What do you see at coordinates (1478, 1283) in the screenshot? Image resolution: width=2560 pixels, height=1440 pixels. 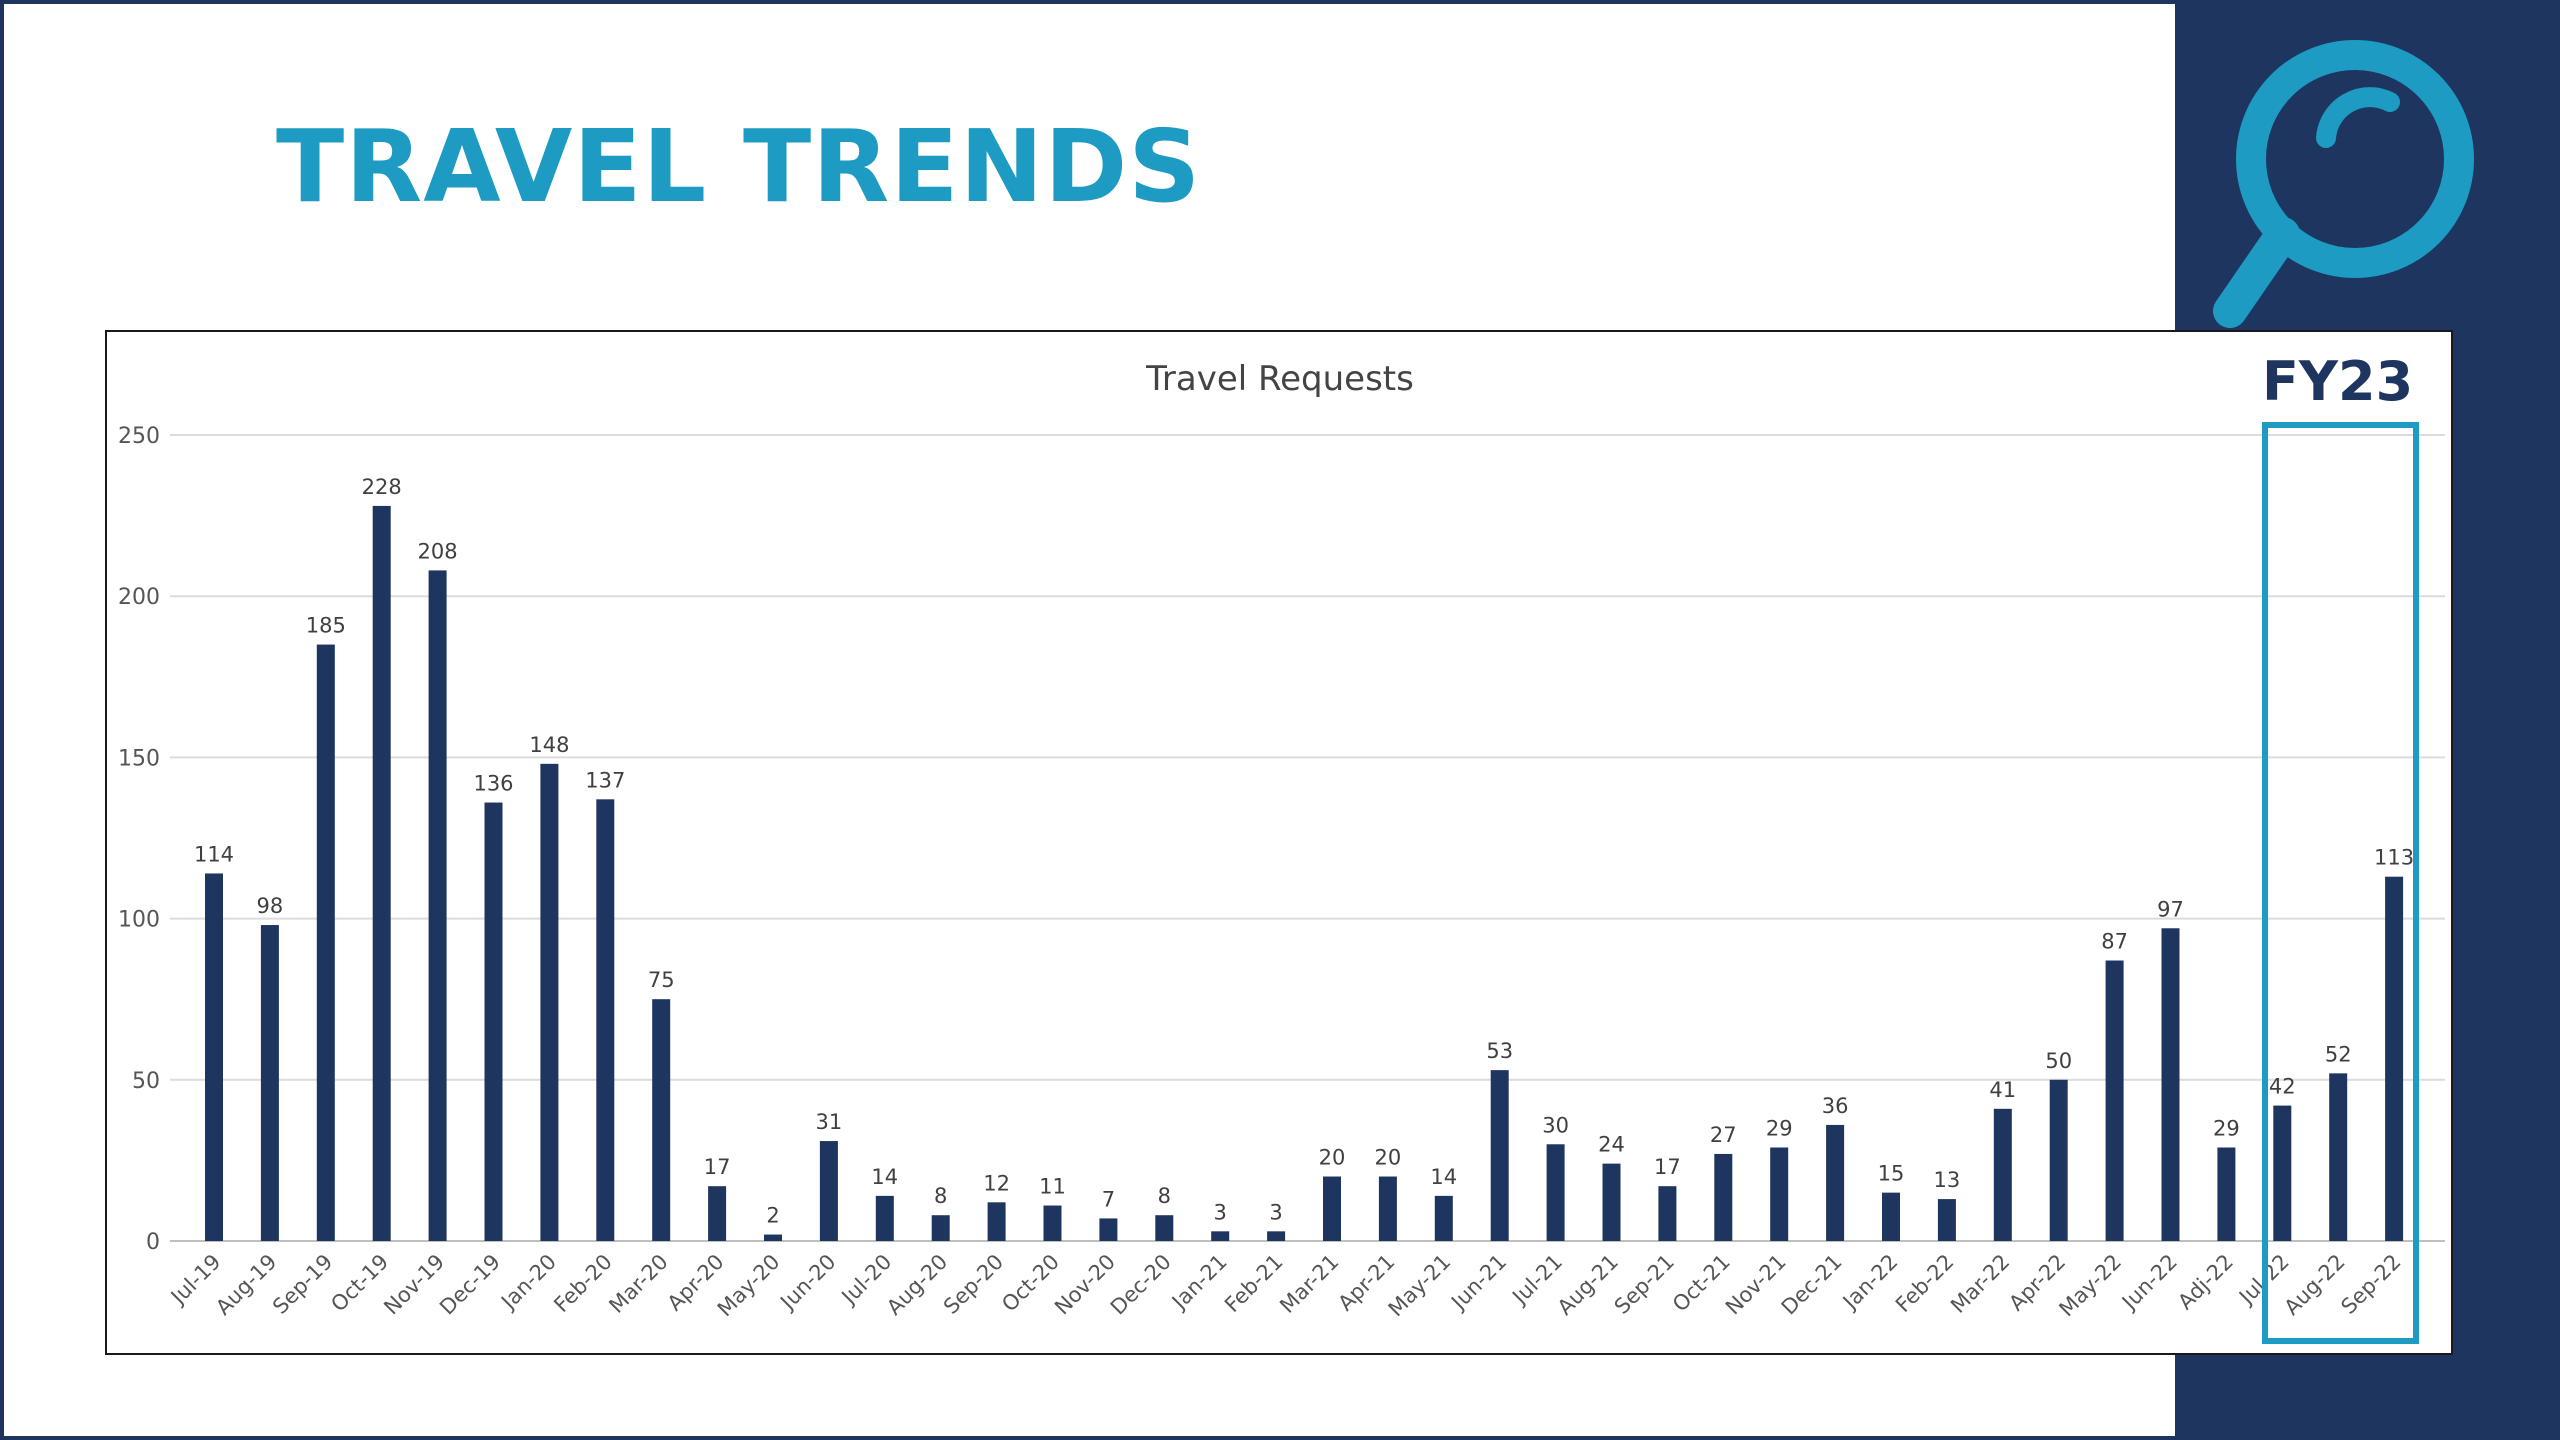 I see `x-tick-label: Jun-21` at bounding box center [1478, 1283].